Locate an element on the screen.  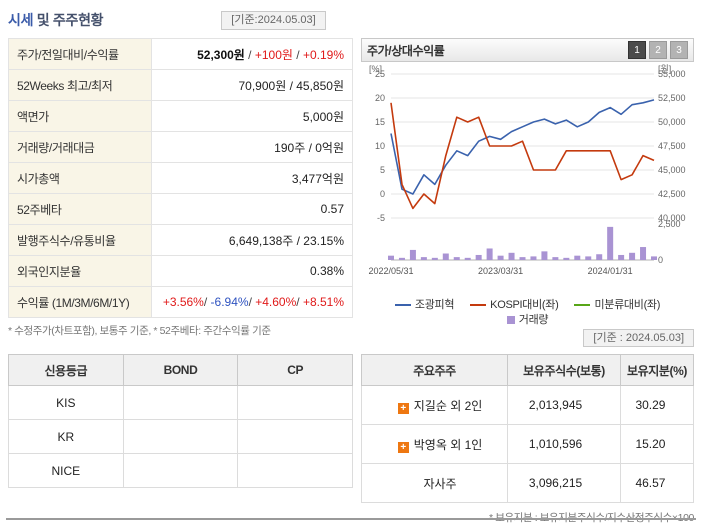
svg-text: [원] is located at coordinates (664, 69).